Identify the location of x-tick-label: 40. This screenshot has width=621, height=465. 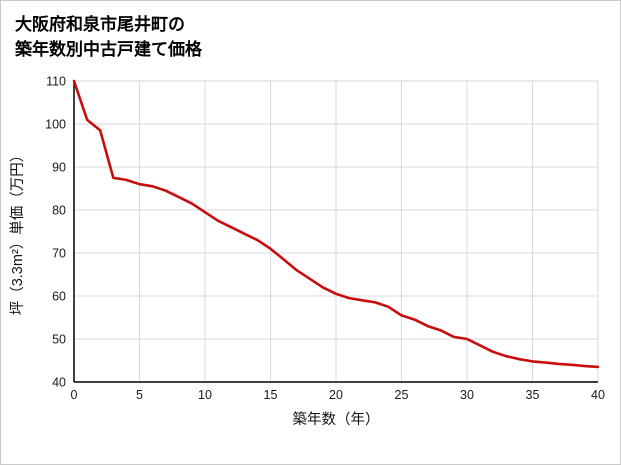
(598, 395).